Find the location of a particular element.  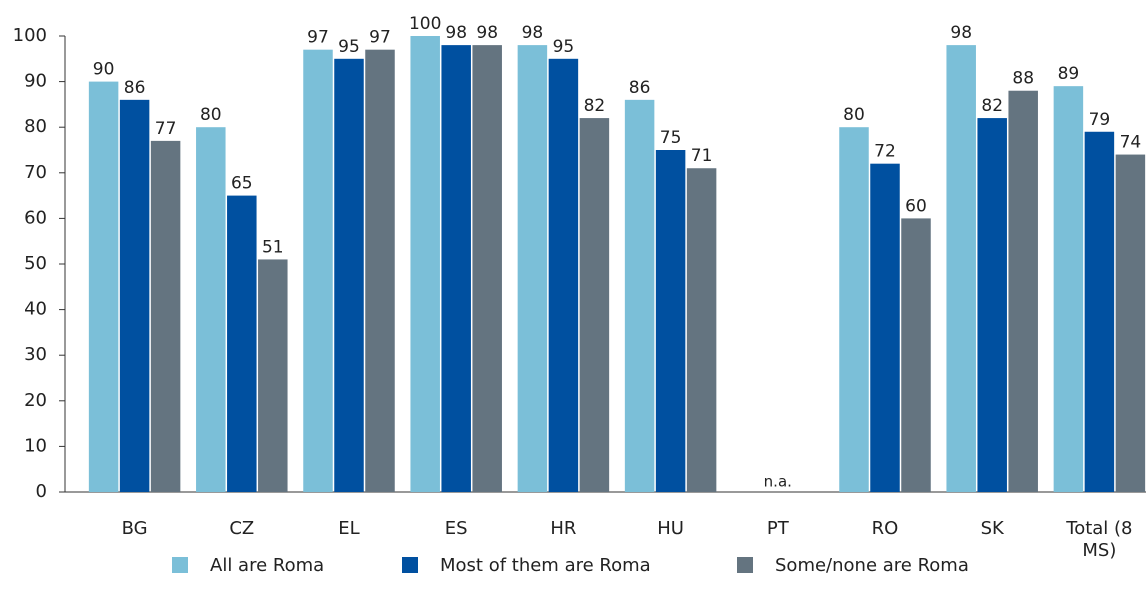

y-tick-label: 0 is located at coordinates (41, 491).